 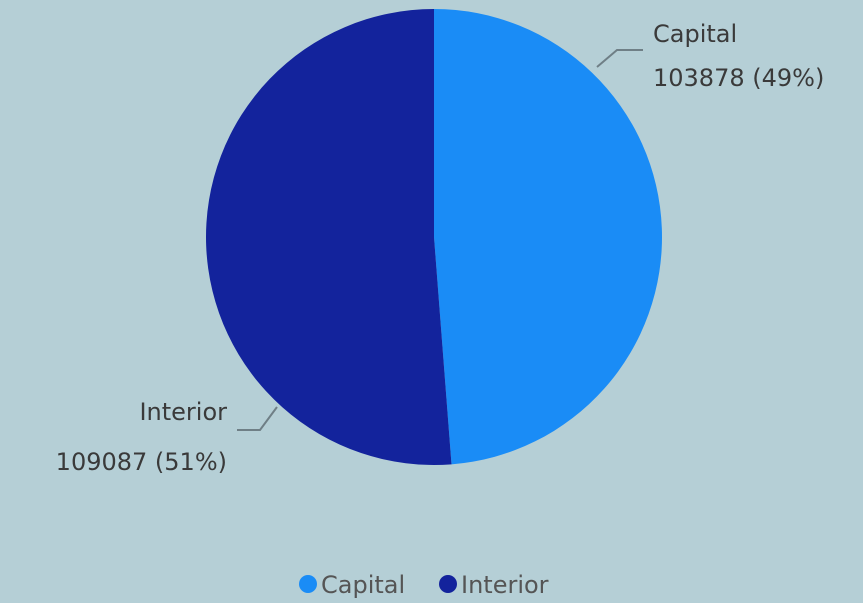 What do you see at coordinates (738, 78) in the screenshot?
I see `label-value-capital: 103878 (49%)` at bounding box center [738, 78].